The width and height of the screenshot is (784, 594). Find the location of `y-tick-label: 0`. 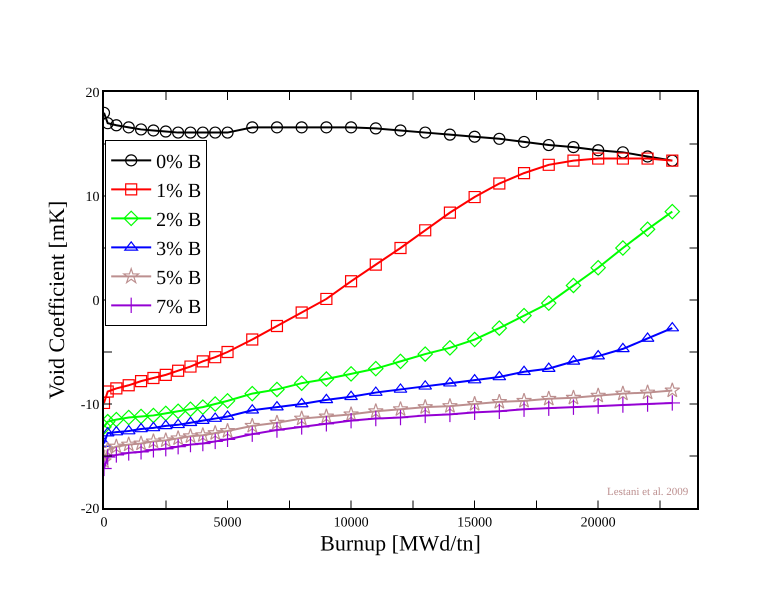

y-tick-label: 0 is located at coordinates (96, 301).